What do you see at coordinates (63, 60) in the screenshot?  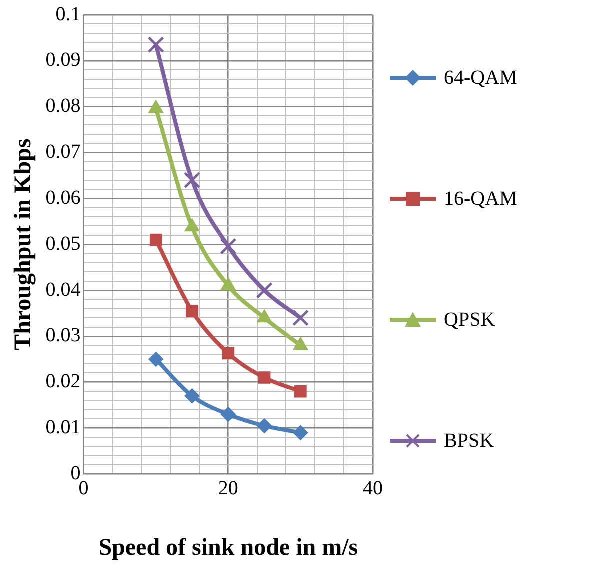 I see `y-tick-label: 0.09` at bounding box center [63, 60].